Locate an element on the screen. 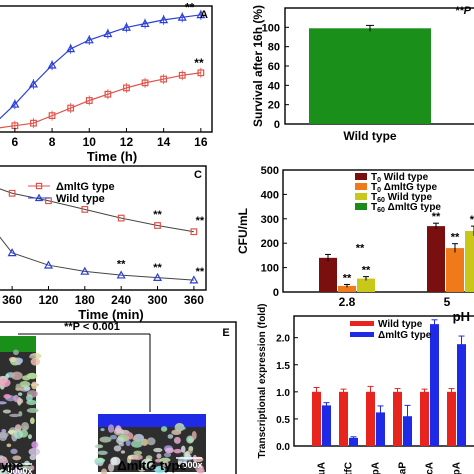  panel-d-tick-label: 300 is located at coordinates (270, 220).